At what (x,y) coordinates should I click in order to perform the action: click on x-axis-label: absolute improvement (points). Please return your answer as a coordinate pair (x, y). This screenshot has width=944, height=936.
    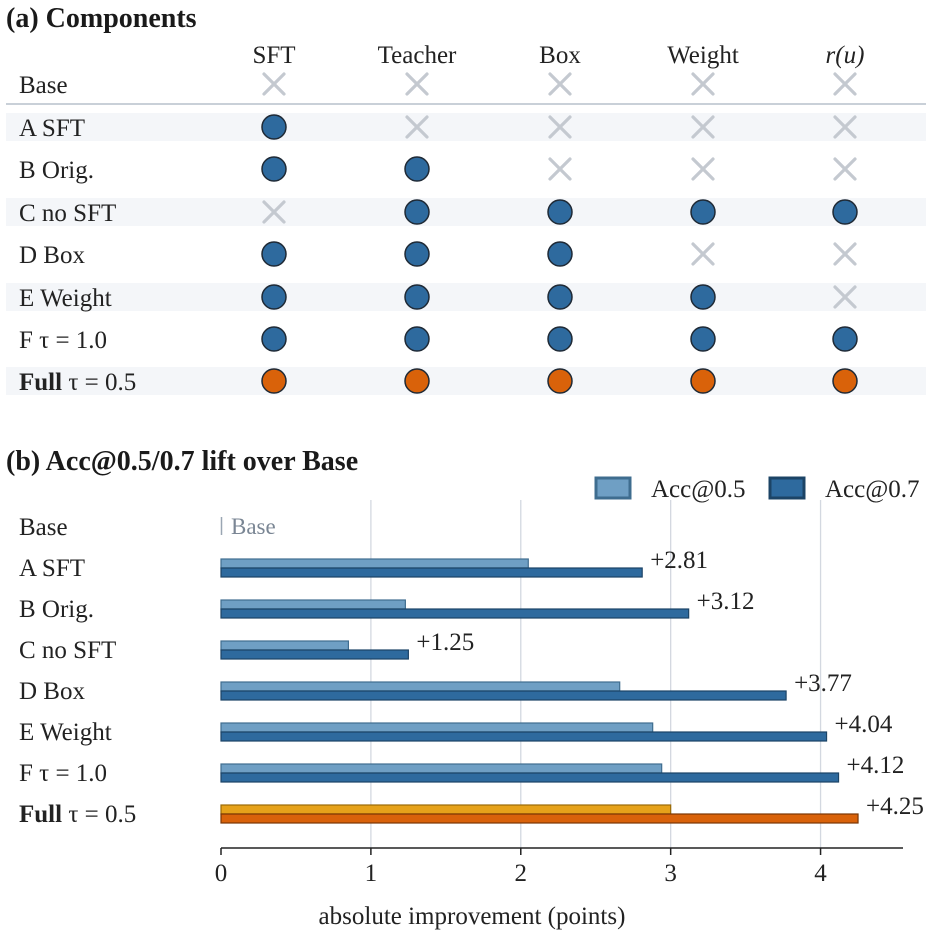
    Looking at the image, I should click on (472, 916).